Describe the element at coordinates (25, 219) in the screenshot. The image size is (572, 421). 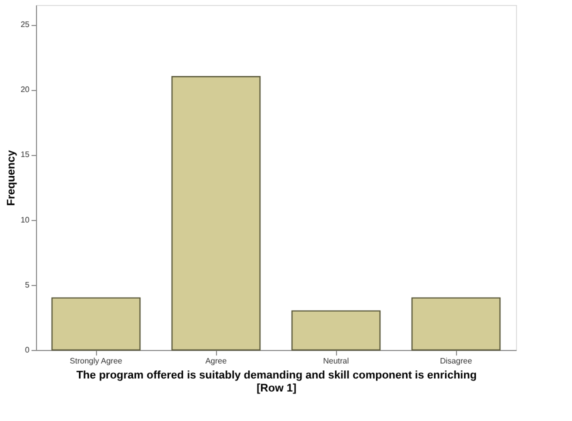
I see `y-tick-label: 10` at that location.